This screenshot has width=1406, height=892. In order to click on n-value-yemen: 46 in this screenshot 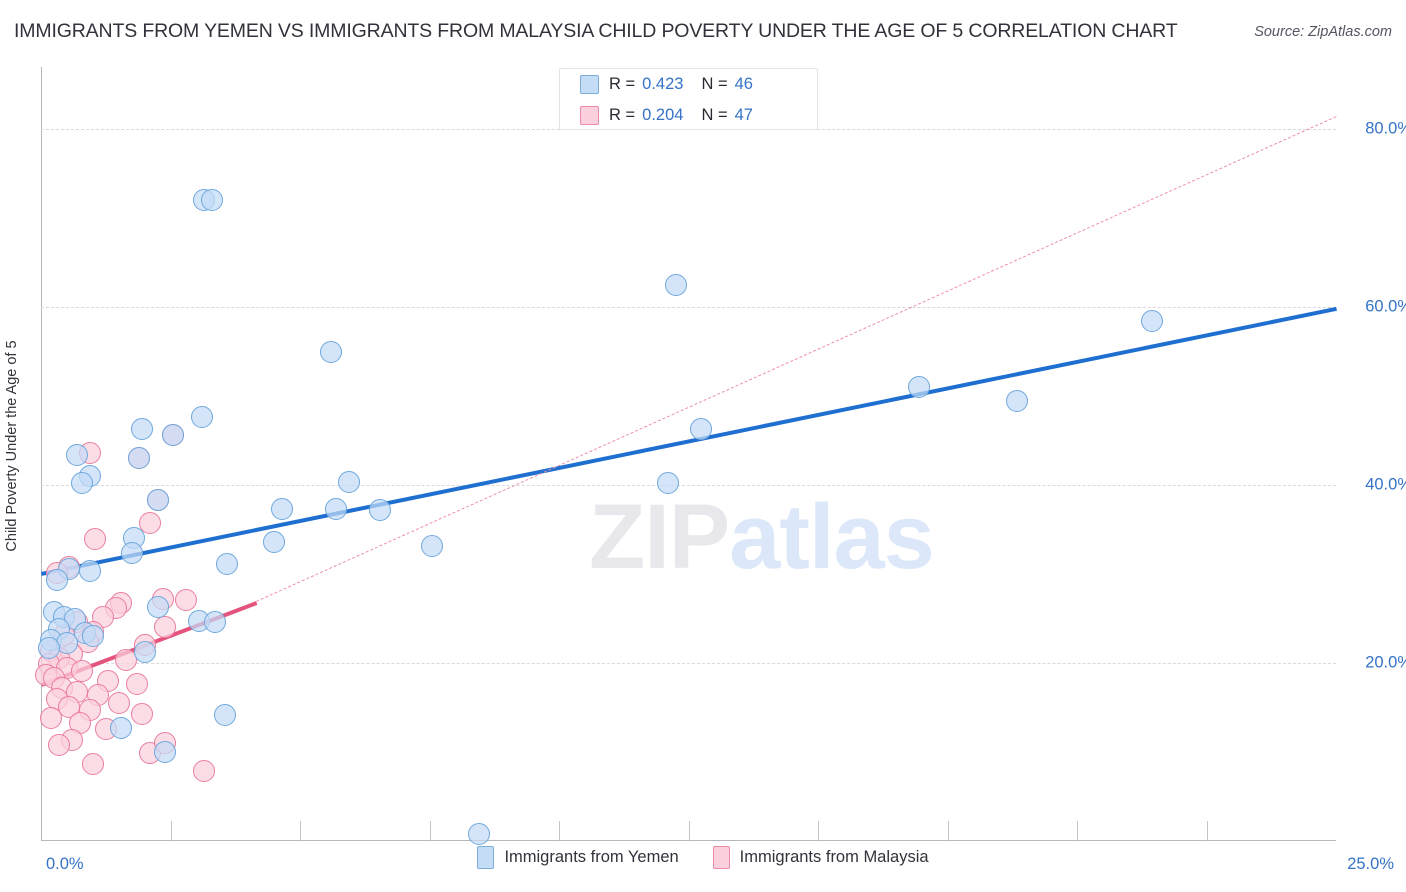, I will do `click(743, 84)`.